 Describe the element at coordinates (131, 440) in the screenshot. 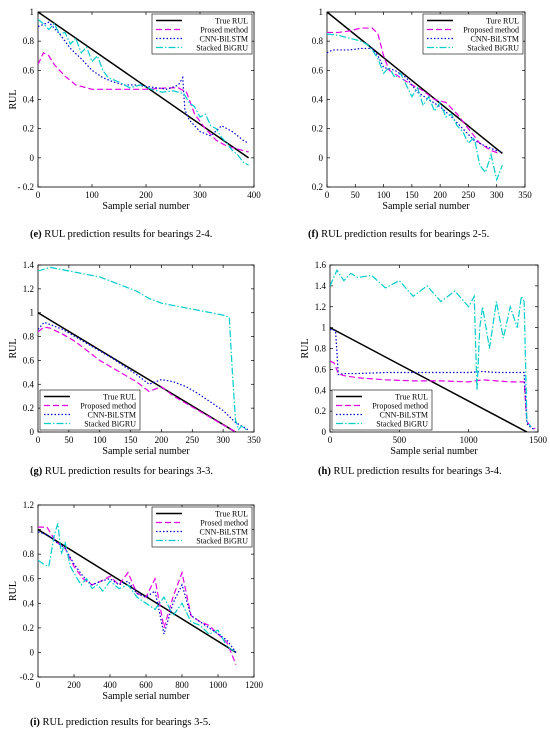

I see `x-tick-label: 150` at that location.